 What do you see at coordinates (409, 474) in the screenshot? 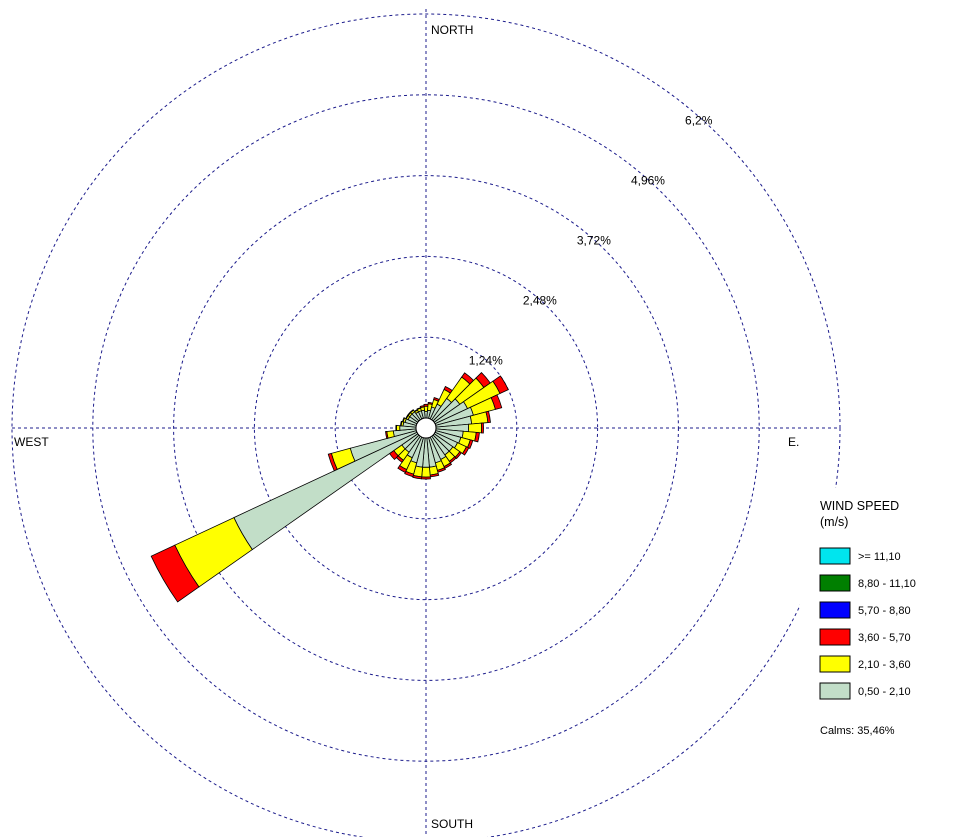
I see `petal-segment-200-bin3` at bounding box center [409, 474].